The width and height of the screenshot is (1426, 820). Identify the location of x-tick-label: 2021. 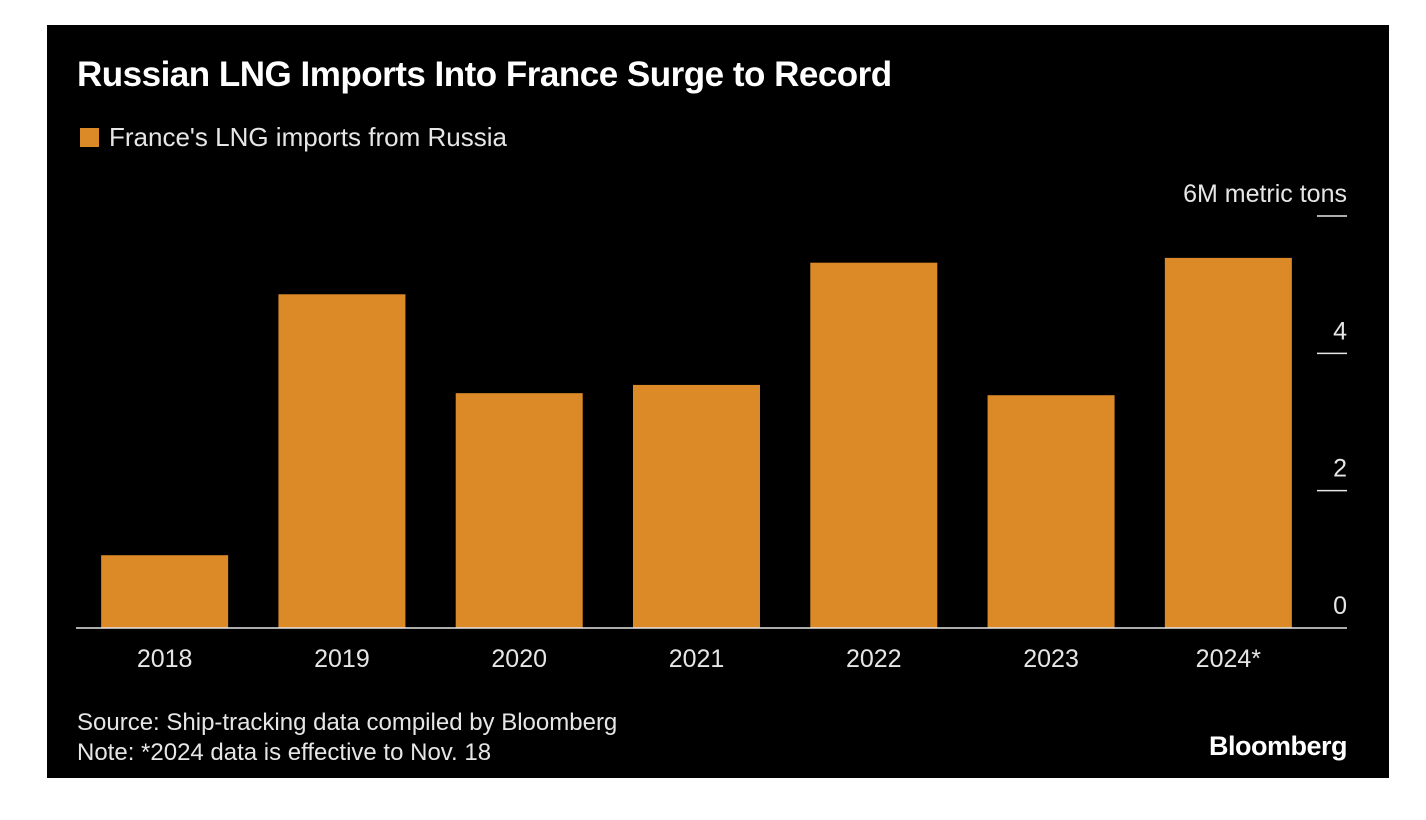
(697, 659).